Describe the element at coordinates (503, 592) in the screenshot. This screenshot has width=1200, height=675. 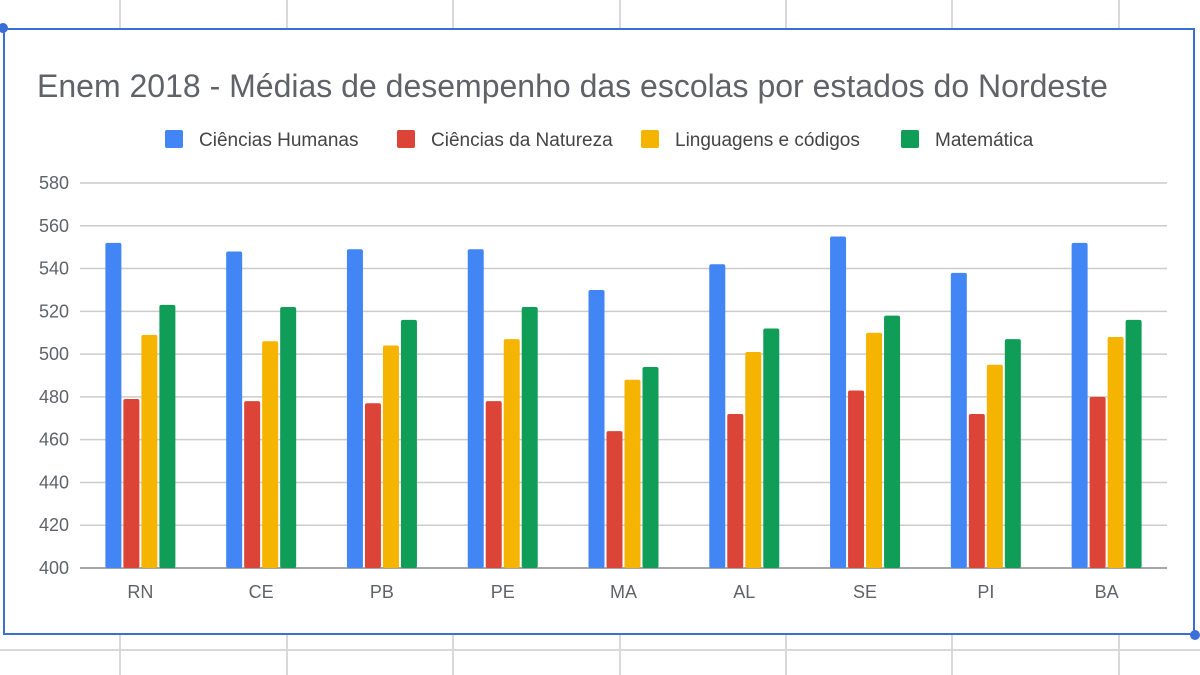
I see `x-tick-label: PE` at that location.